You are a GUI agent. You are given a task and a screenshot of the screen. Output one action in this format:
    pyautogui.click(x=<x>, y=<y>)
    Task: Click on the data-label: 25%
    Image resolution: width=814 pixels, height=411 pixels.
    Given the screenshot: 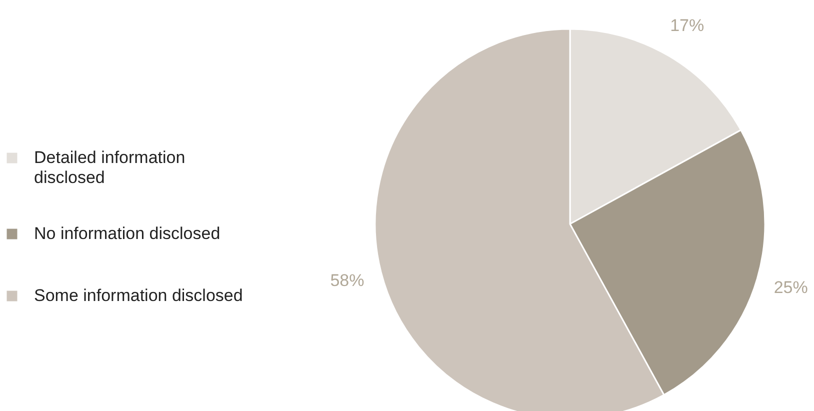 What is the action you would take?
    pyautogui.click(x=791, y=288)
    